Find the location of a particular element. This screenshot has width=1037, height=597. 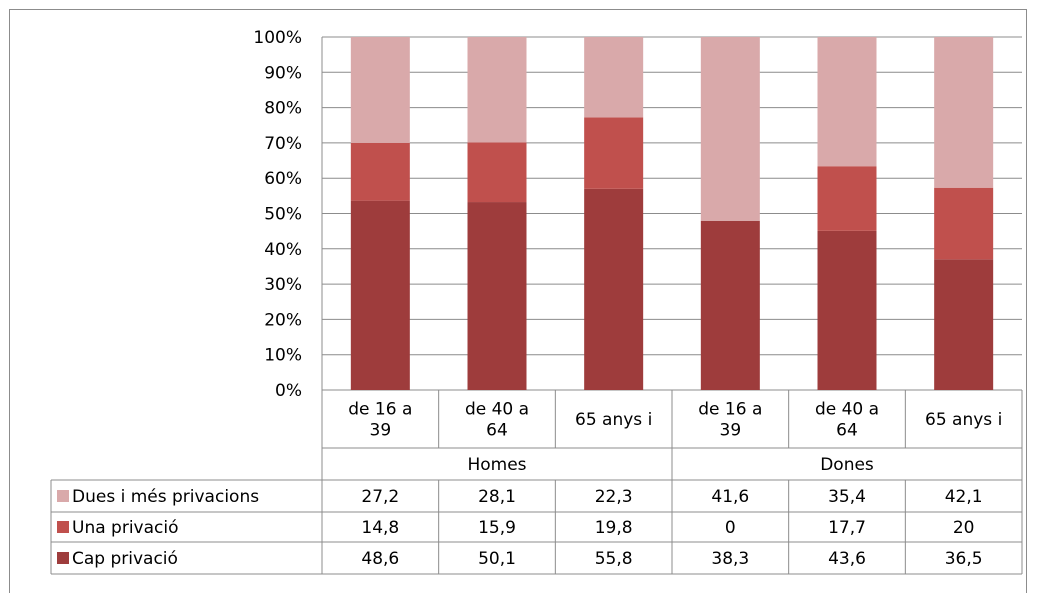

table-value: 22,3 is located at coordinates (614, 497).